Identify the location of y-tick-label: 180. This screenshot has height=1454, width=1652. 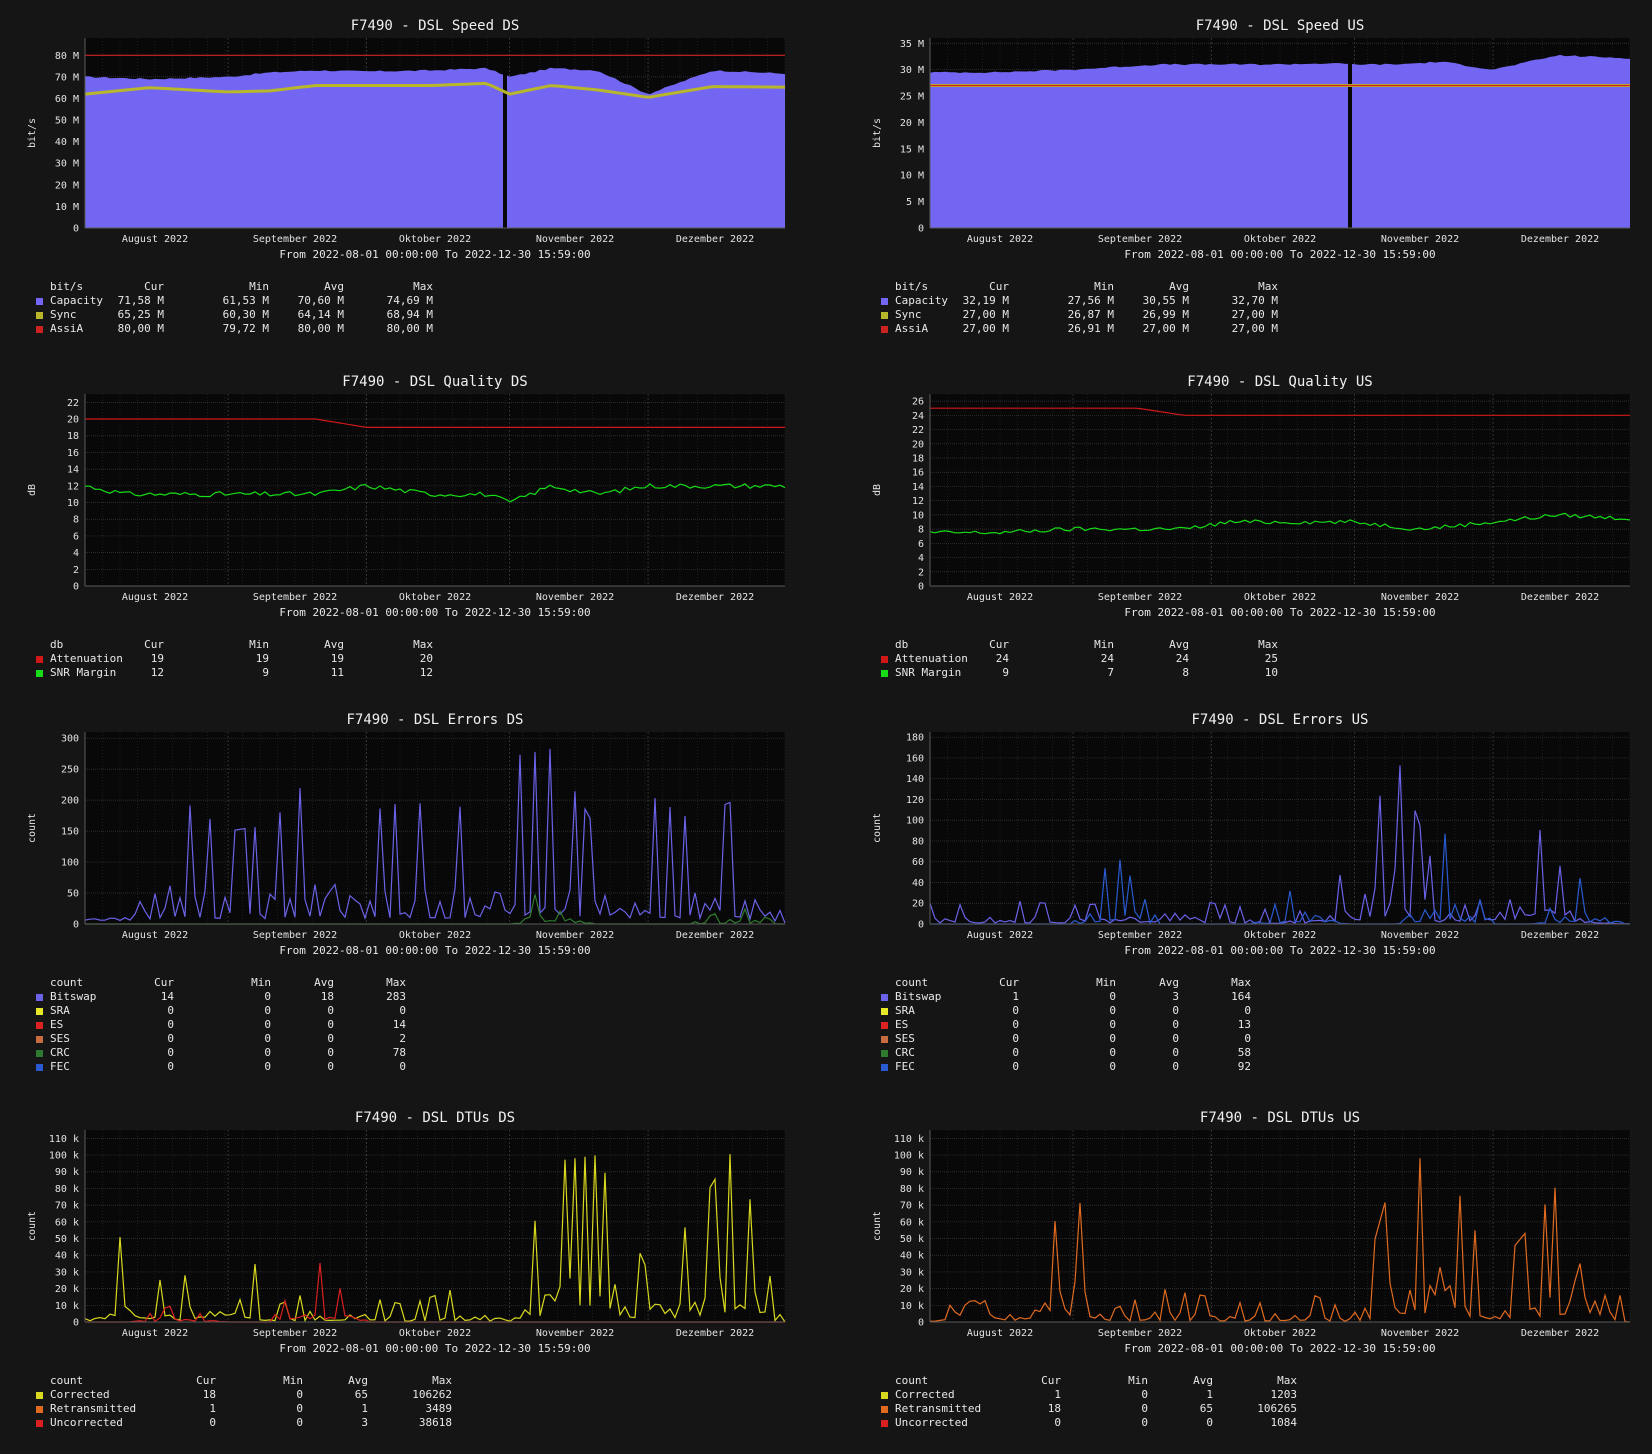
(915, 738).